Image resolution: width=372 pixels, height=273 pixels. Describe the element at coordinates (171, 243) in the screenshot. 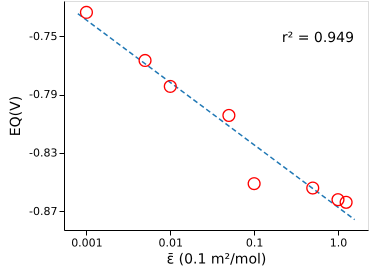

I see `x-tick-label: 0.01` at that location.